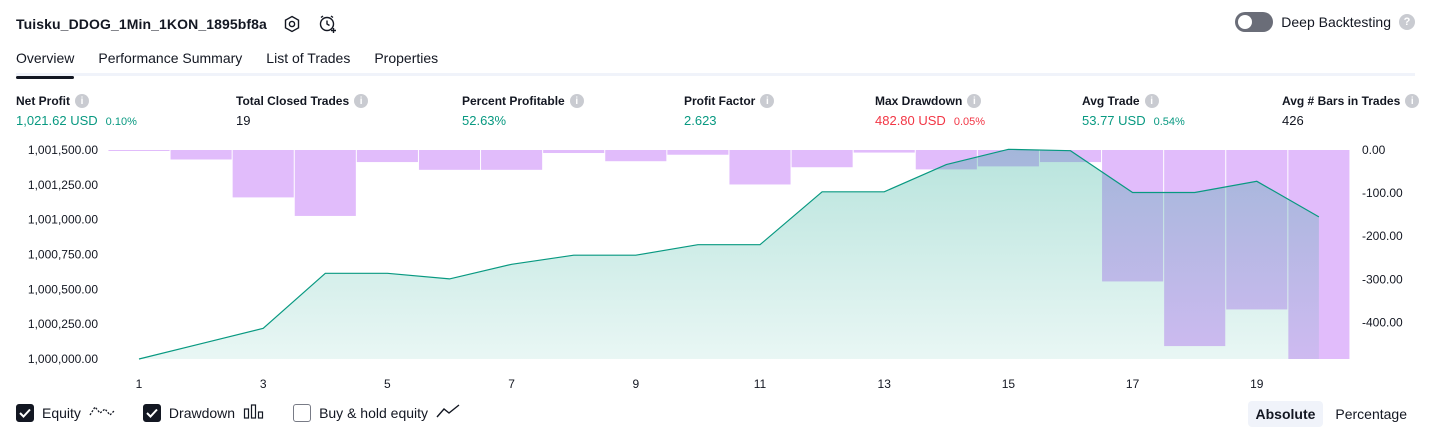 The height and width of the screenshot is (438, 1431). I want to click on x-axis-tick-label: 1, so click(139, 384).